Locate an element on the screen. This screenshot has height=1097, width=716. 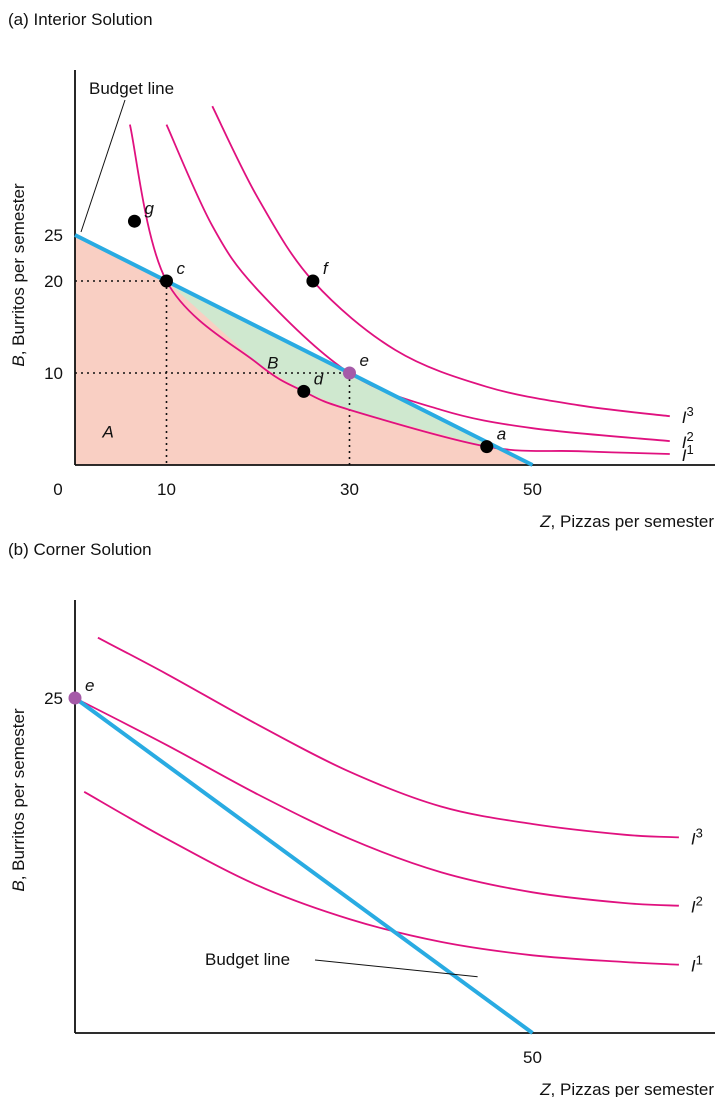
bundle-point-d is located at coordinates (304, 391).